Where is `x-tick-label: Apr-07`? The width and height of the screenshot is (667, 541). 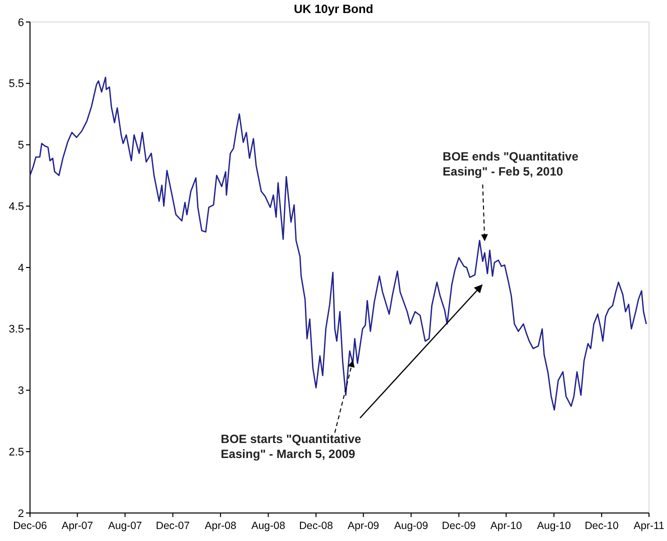 x-tick-label: Apr-07 is located at coordinates (78, 526).